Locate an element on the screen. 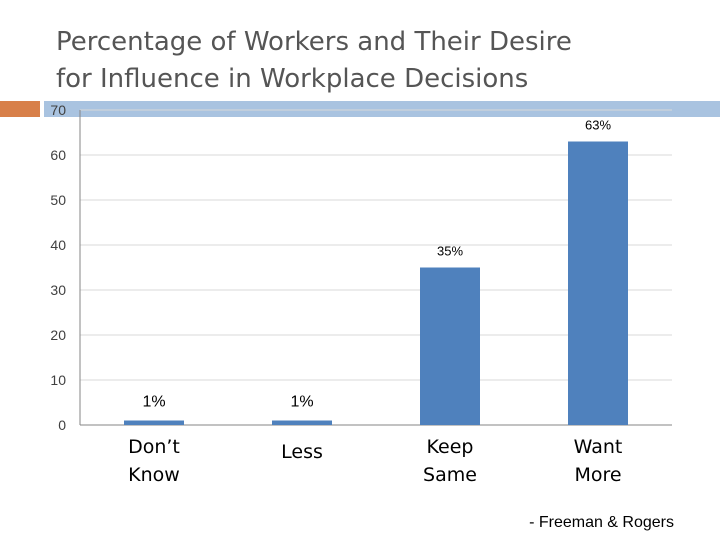 This screenshot has width=720, height=540. x-tick-label: Keep Same is located at coordinates (450, 461).